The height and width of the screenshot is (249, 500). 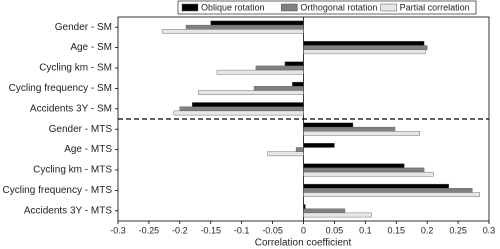 I want to click on x-tick-label: 0.05, so click(x=335, y=230).